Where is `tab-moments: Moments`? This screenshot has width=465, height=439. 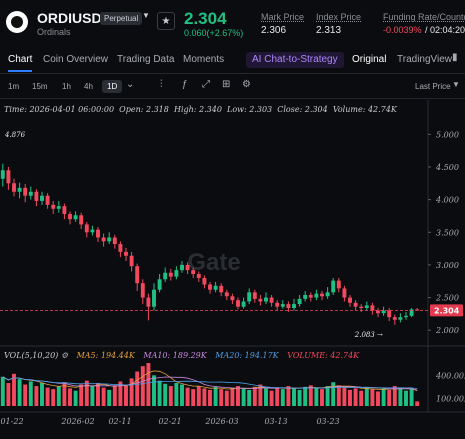
tab-moments: Moments is located at coordinates (204, 59).